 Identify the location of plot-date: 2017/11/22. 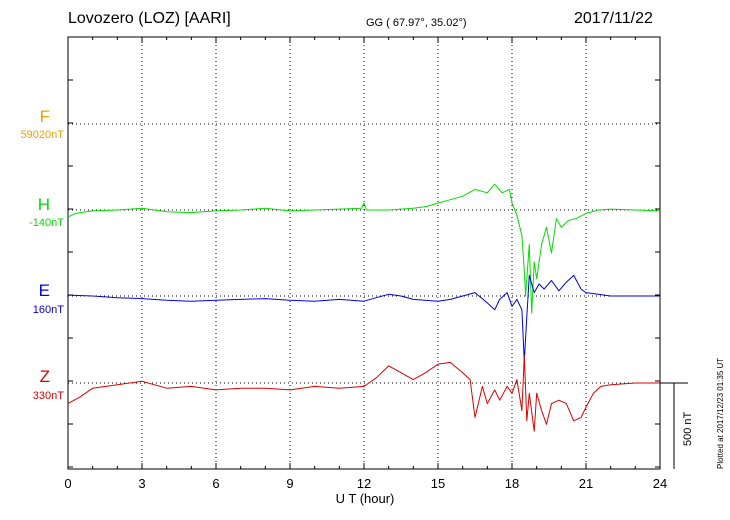
(613, 18).